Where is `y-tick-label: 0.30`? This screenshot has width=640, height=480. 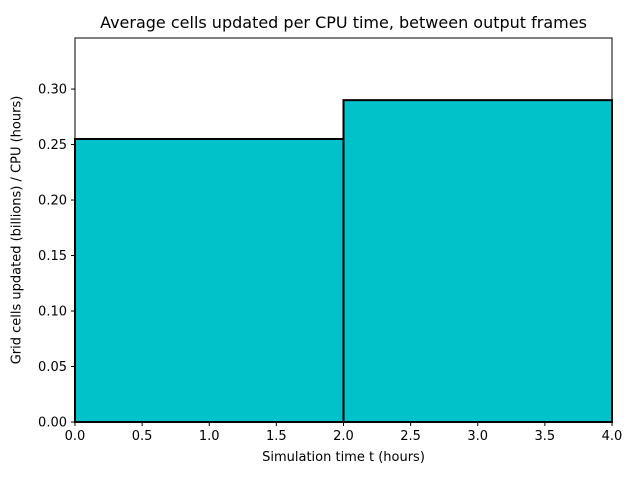 y-tick-label: 0.30 is located at coordinates (52, 90).